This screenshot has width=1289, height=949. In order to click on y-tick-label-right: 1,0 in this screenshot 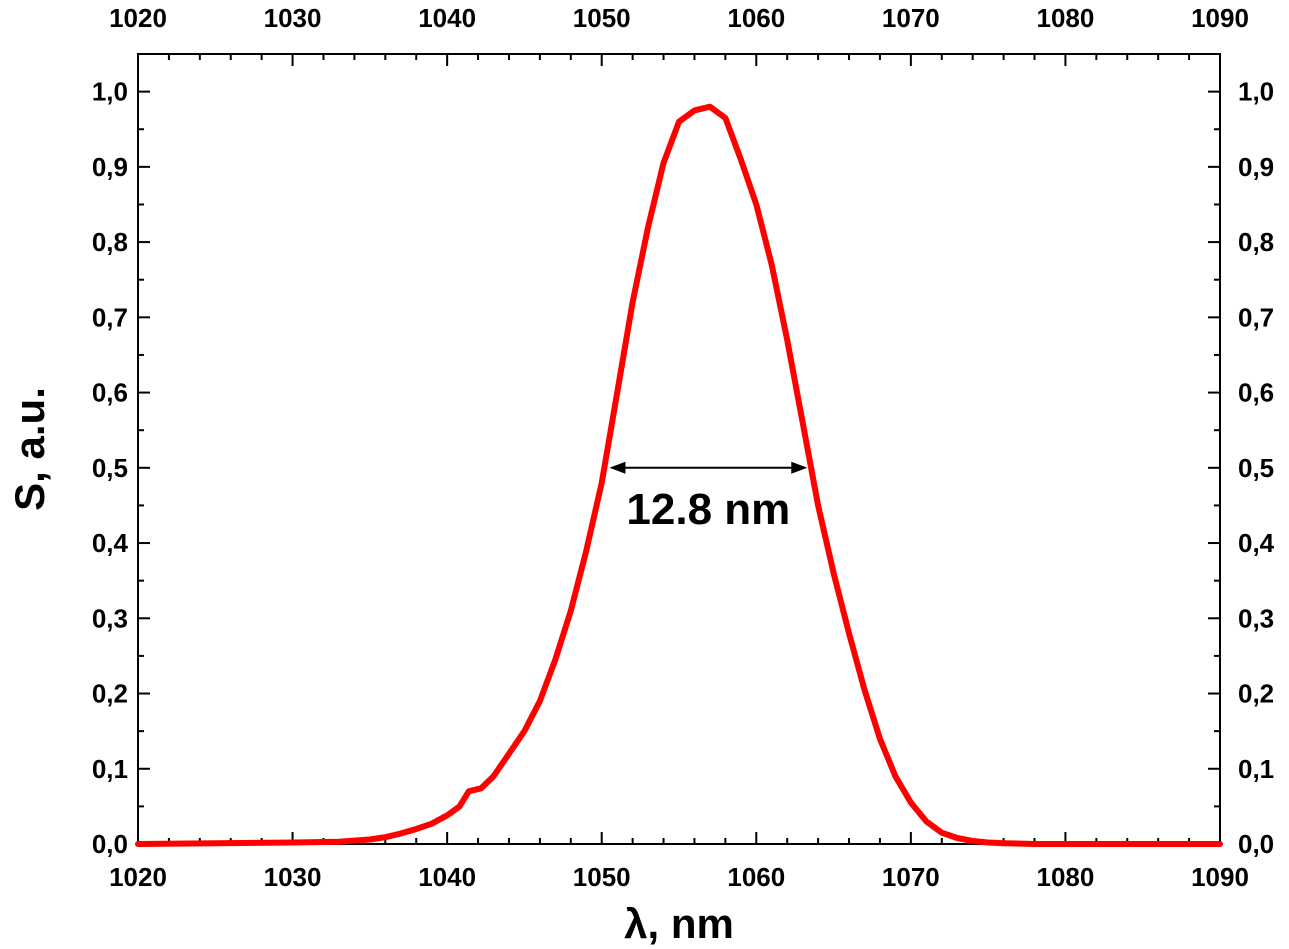, I will do `click(1256, 92)`.